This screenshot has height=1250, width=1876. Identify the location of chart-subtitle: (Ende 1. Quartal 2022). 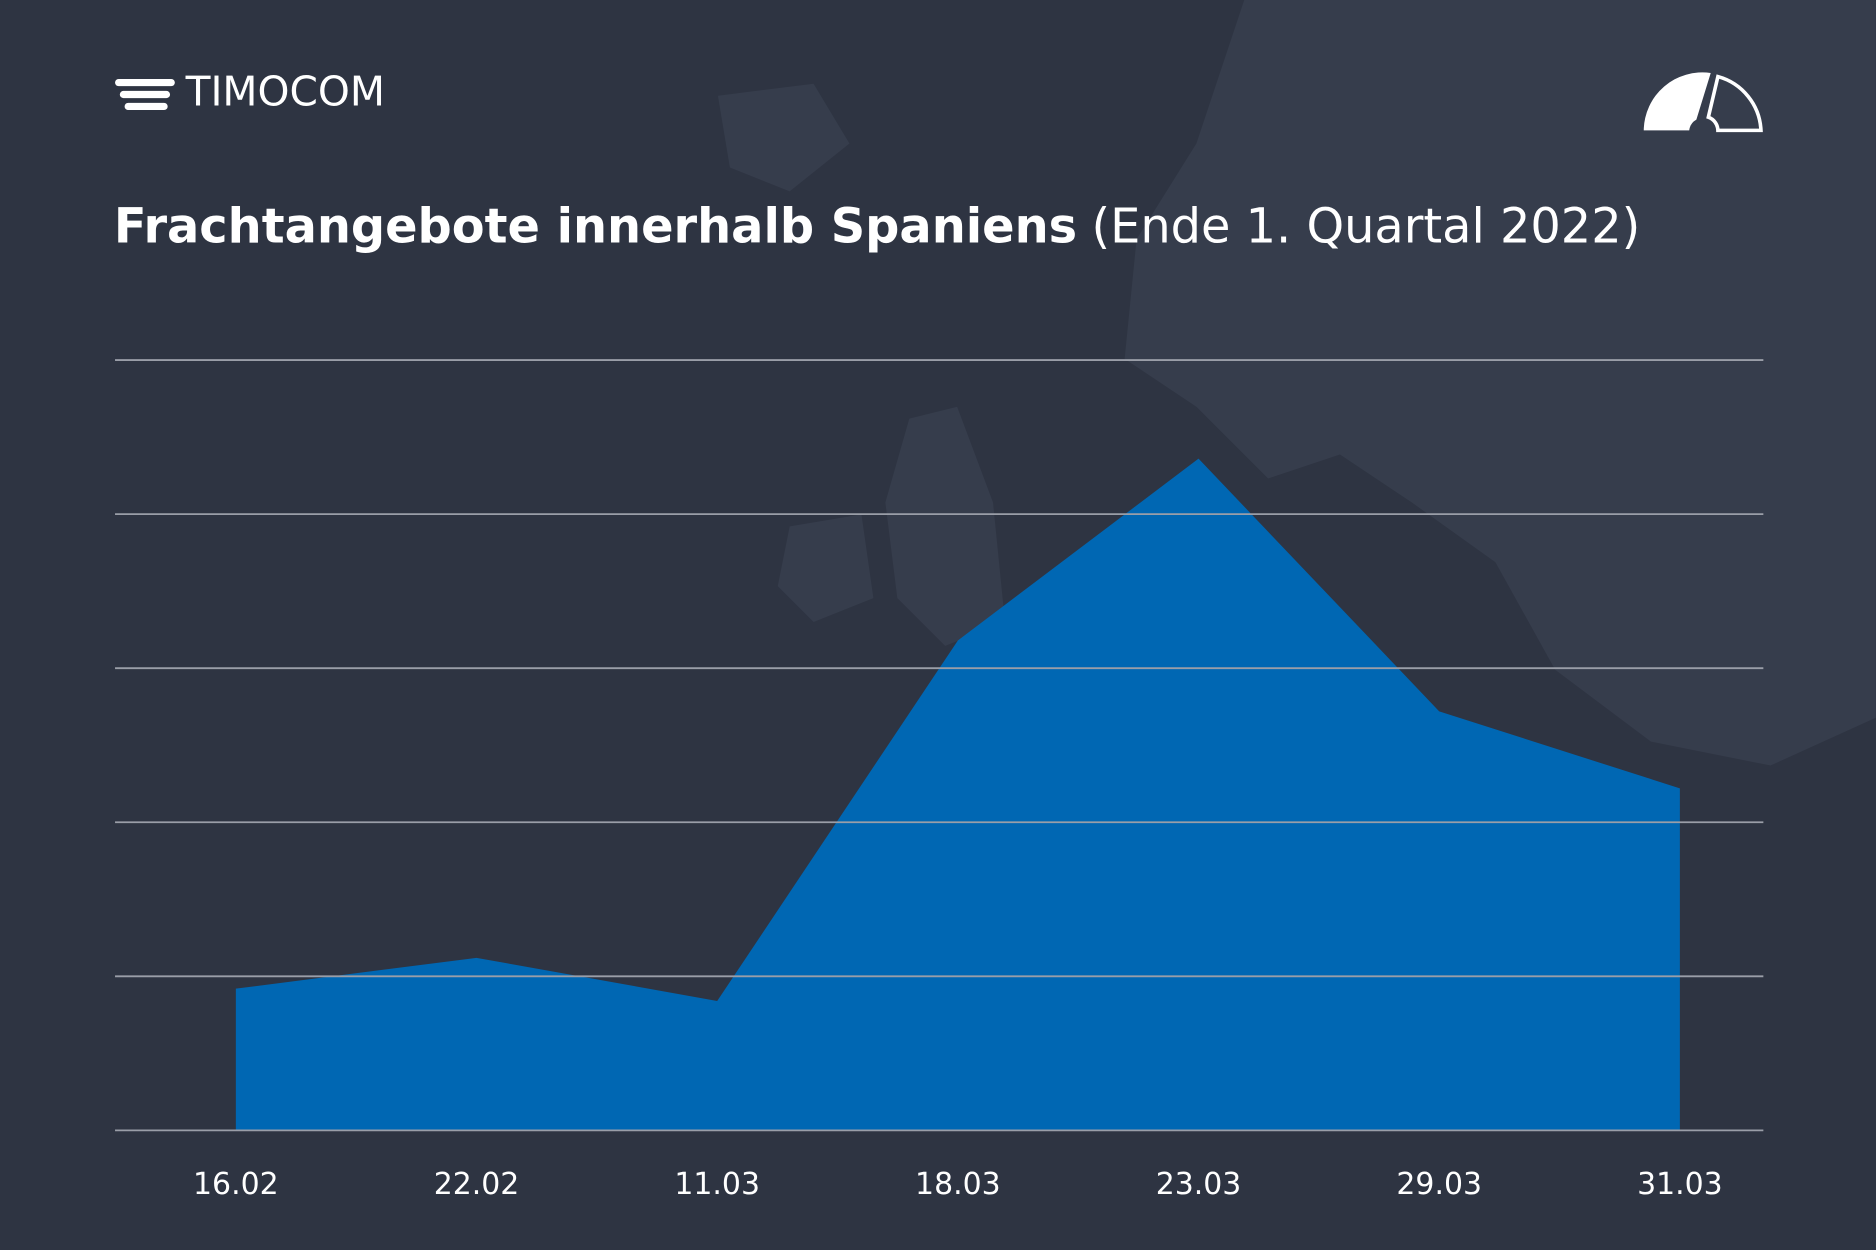
(1365, 227).